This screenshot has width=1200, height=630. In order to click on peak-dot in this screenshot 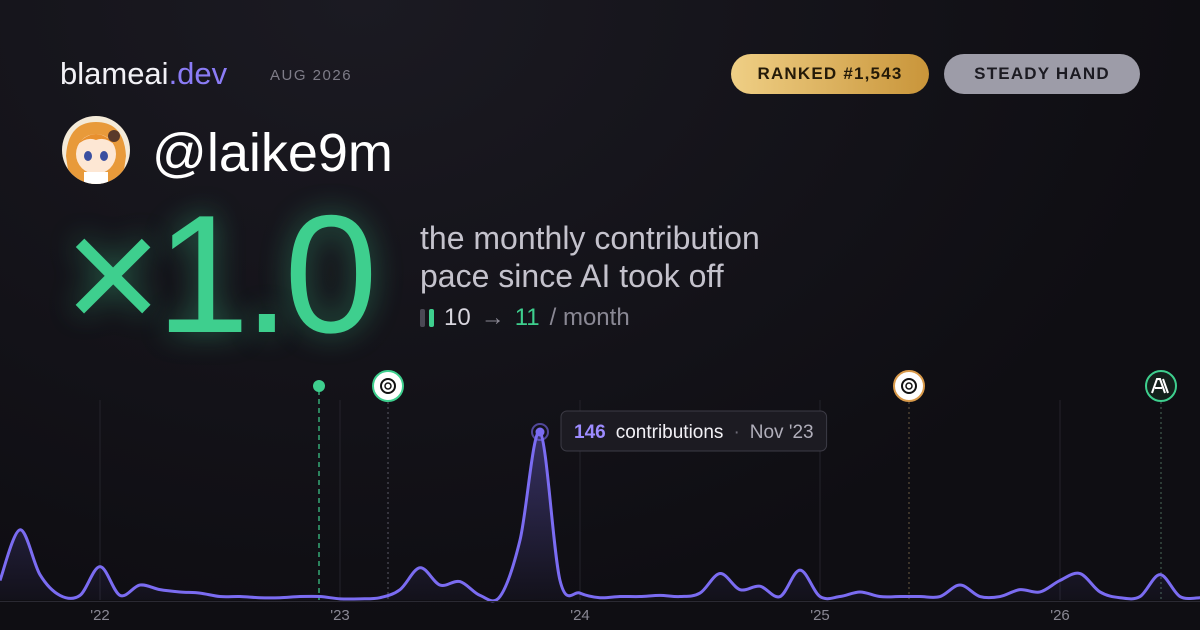, I will do `click(540, 432)`.